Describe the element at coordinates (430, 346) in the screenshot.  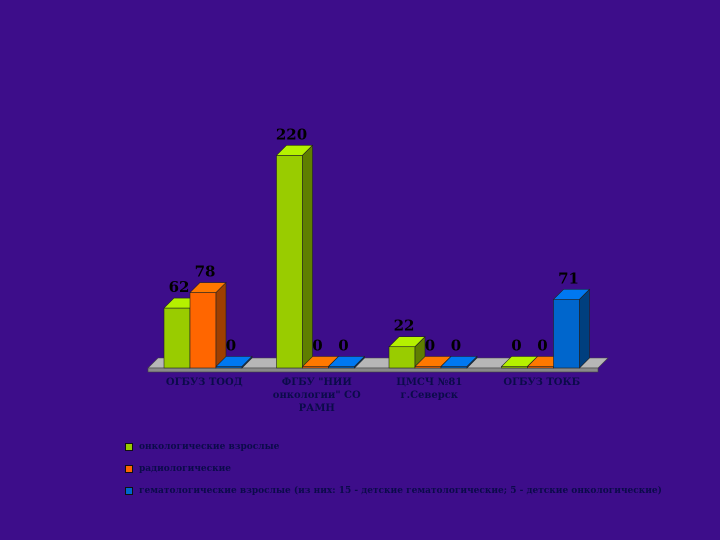
I see `value-label-2-1: 0` at that location.